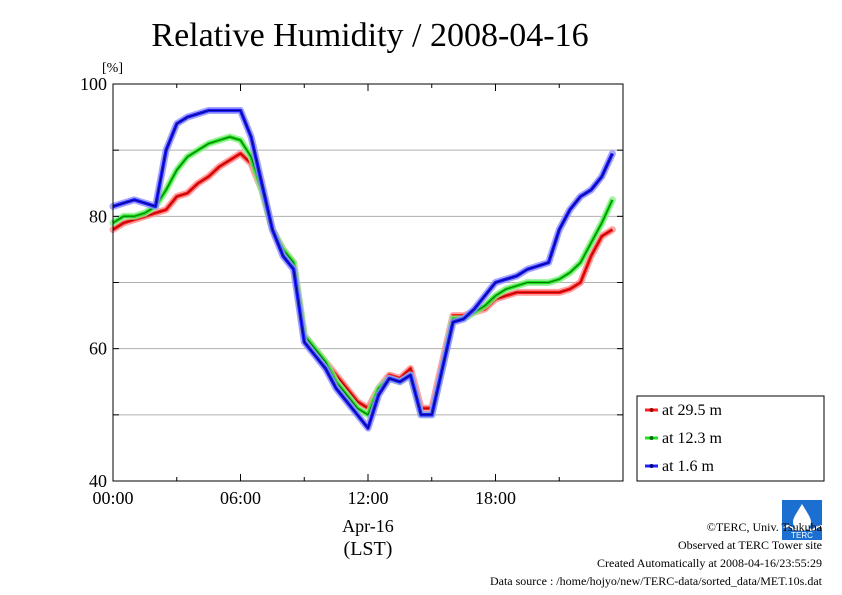 The height and width of the screenshot is (595, 842). What do you see at coordinates (749, 545) in the screenshot?
I see `observed-text: Observed at TERC Tower site` at bounding box center [749, 545].